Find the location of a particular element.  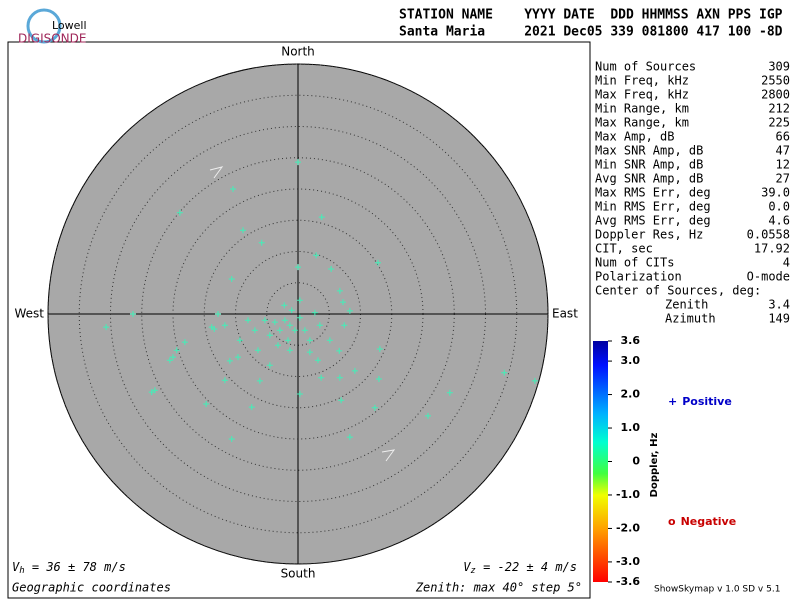

stat-value: 4.6 is located at coordinates (779, 221).